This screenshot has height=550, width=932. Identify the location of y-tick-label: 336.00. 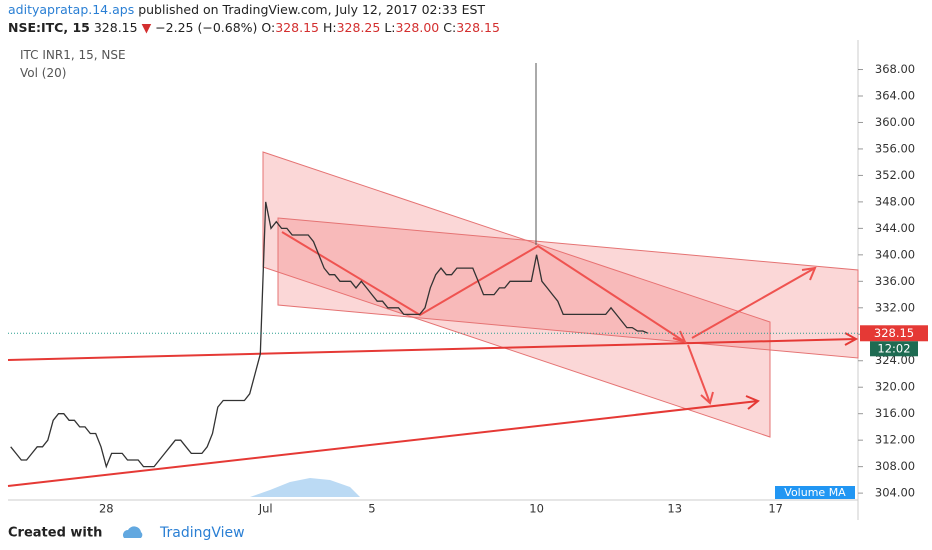
(895, 281).